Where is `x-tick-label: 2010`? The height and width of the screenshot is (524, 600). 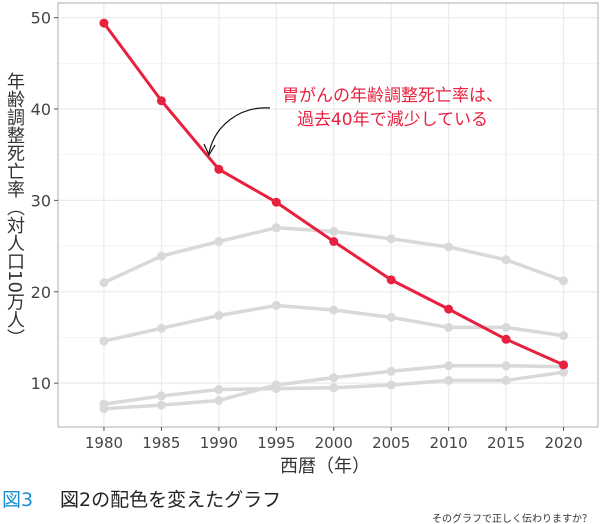
x-tick-label: 2010 is located at coordinates (449, 443).